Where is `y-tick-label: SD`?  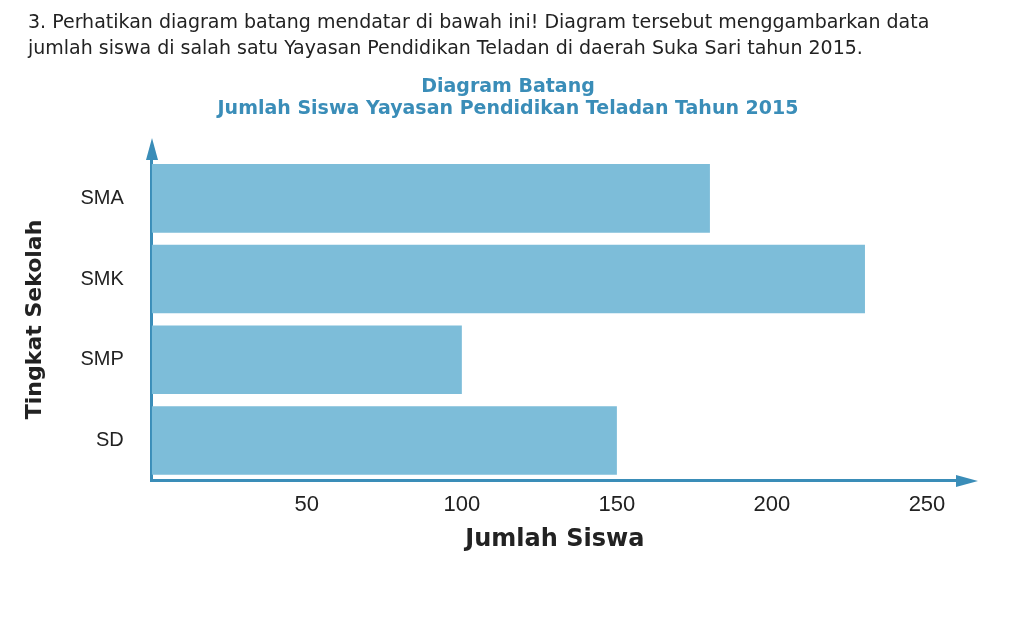
y-tick-label: SD is located at coordinates (109, 438).